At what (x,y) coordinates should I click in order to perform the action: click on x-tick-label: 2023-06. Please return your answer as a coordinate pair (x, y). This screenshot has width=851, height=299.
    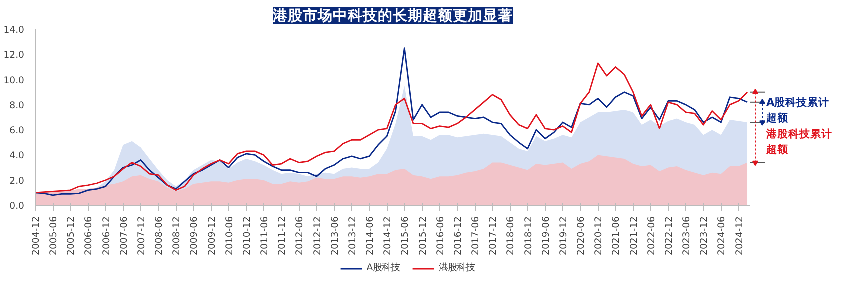
    Looking at the image, I should click on (686, 236).